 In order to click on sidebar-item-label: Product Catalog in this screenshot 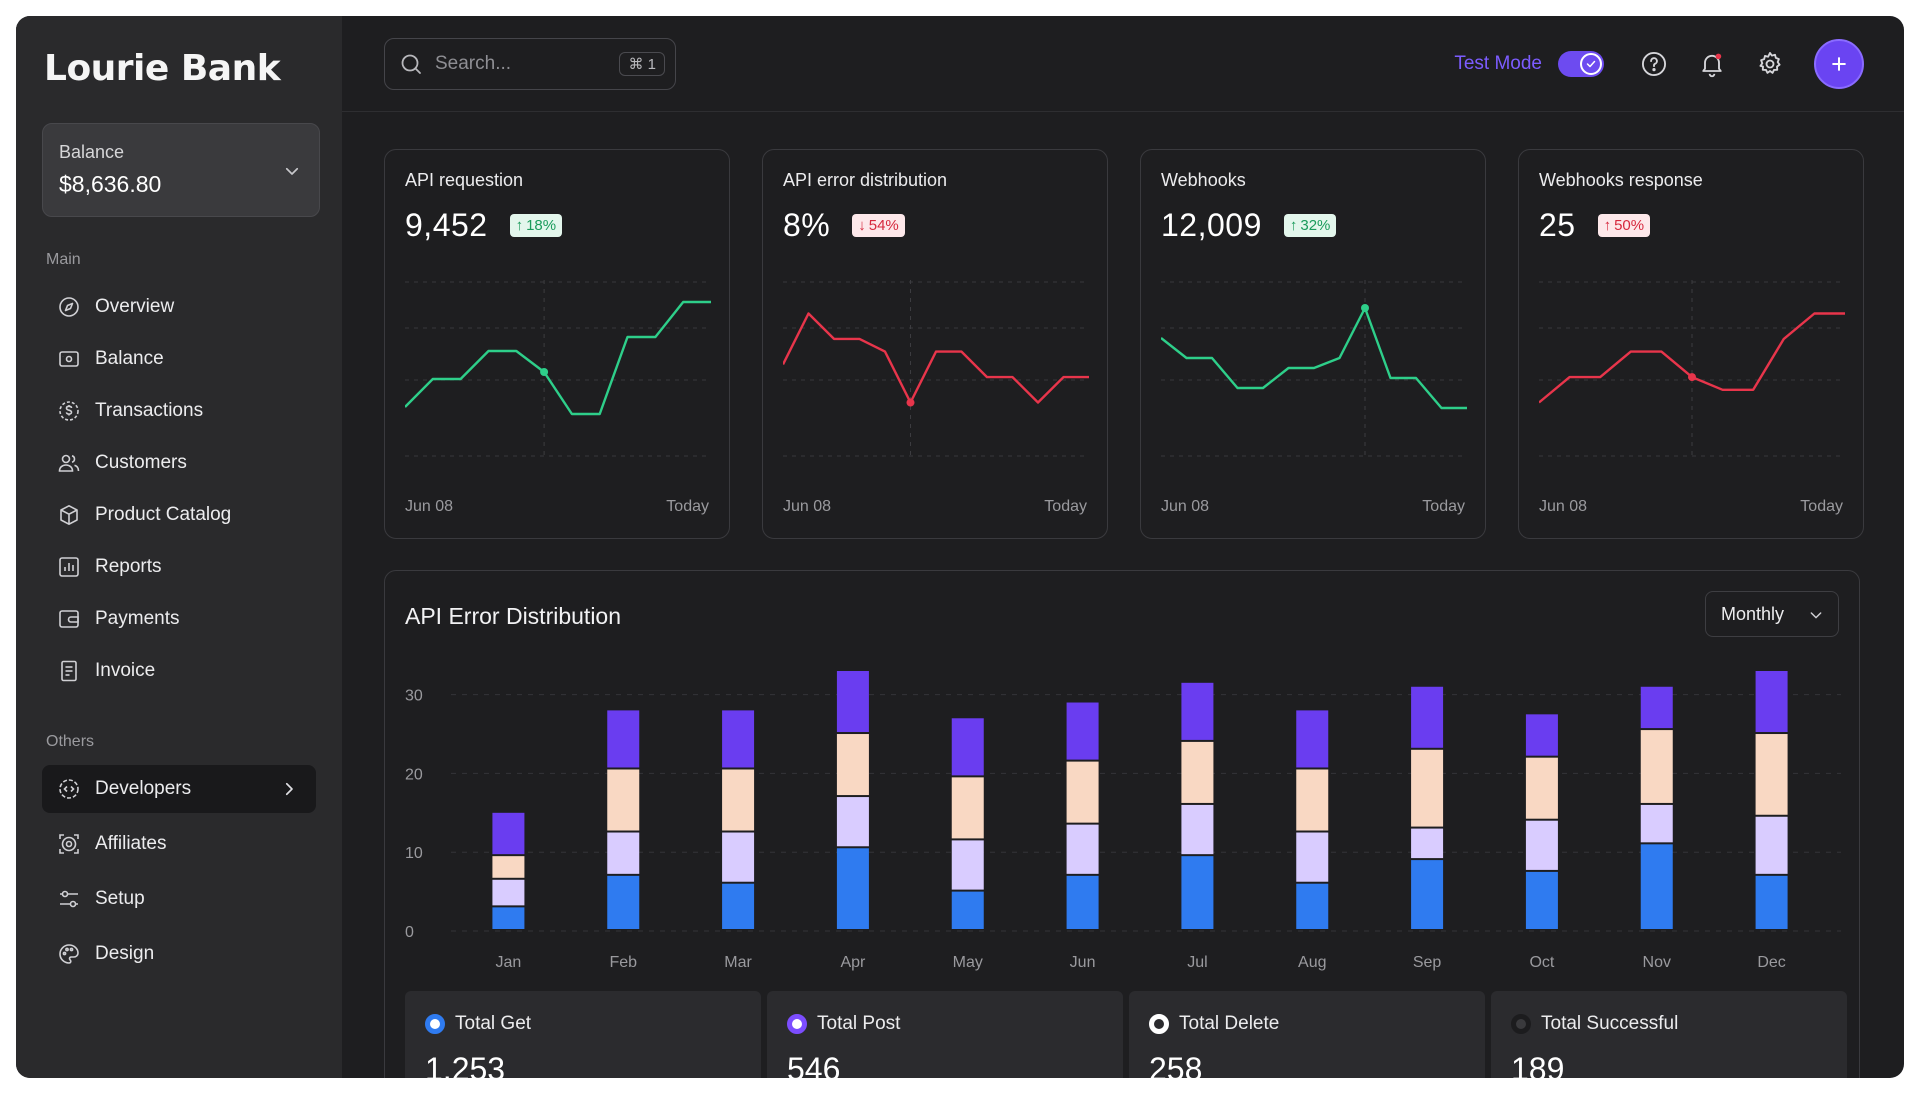, I will do `click(163, 514)`.